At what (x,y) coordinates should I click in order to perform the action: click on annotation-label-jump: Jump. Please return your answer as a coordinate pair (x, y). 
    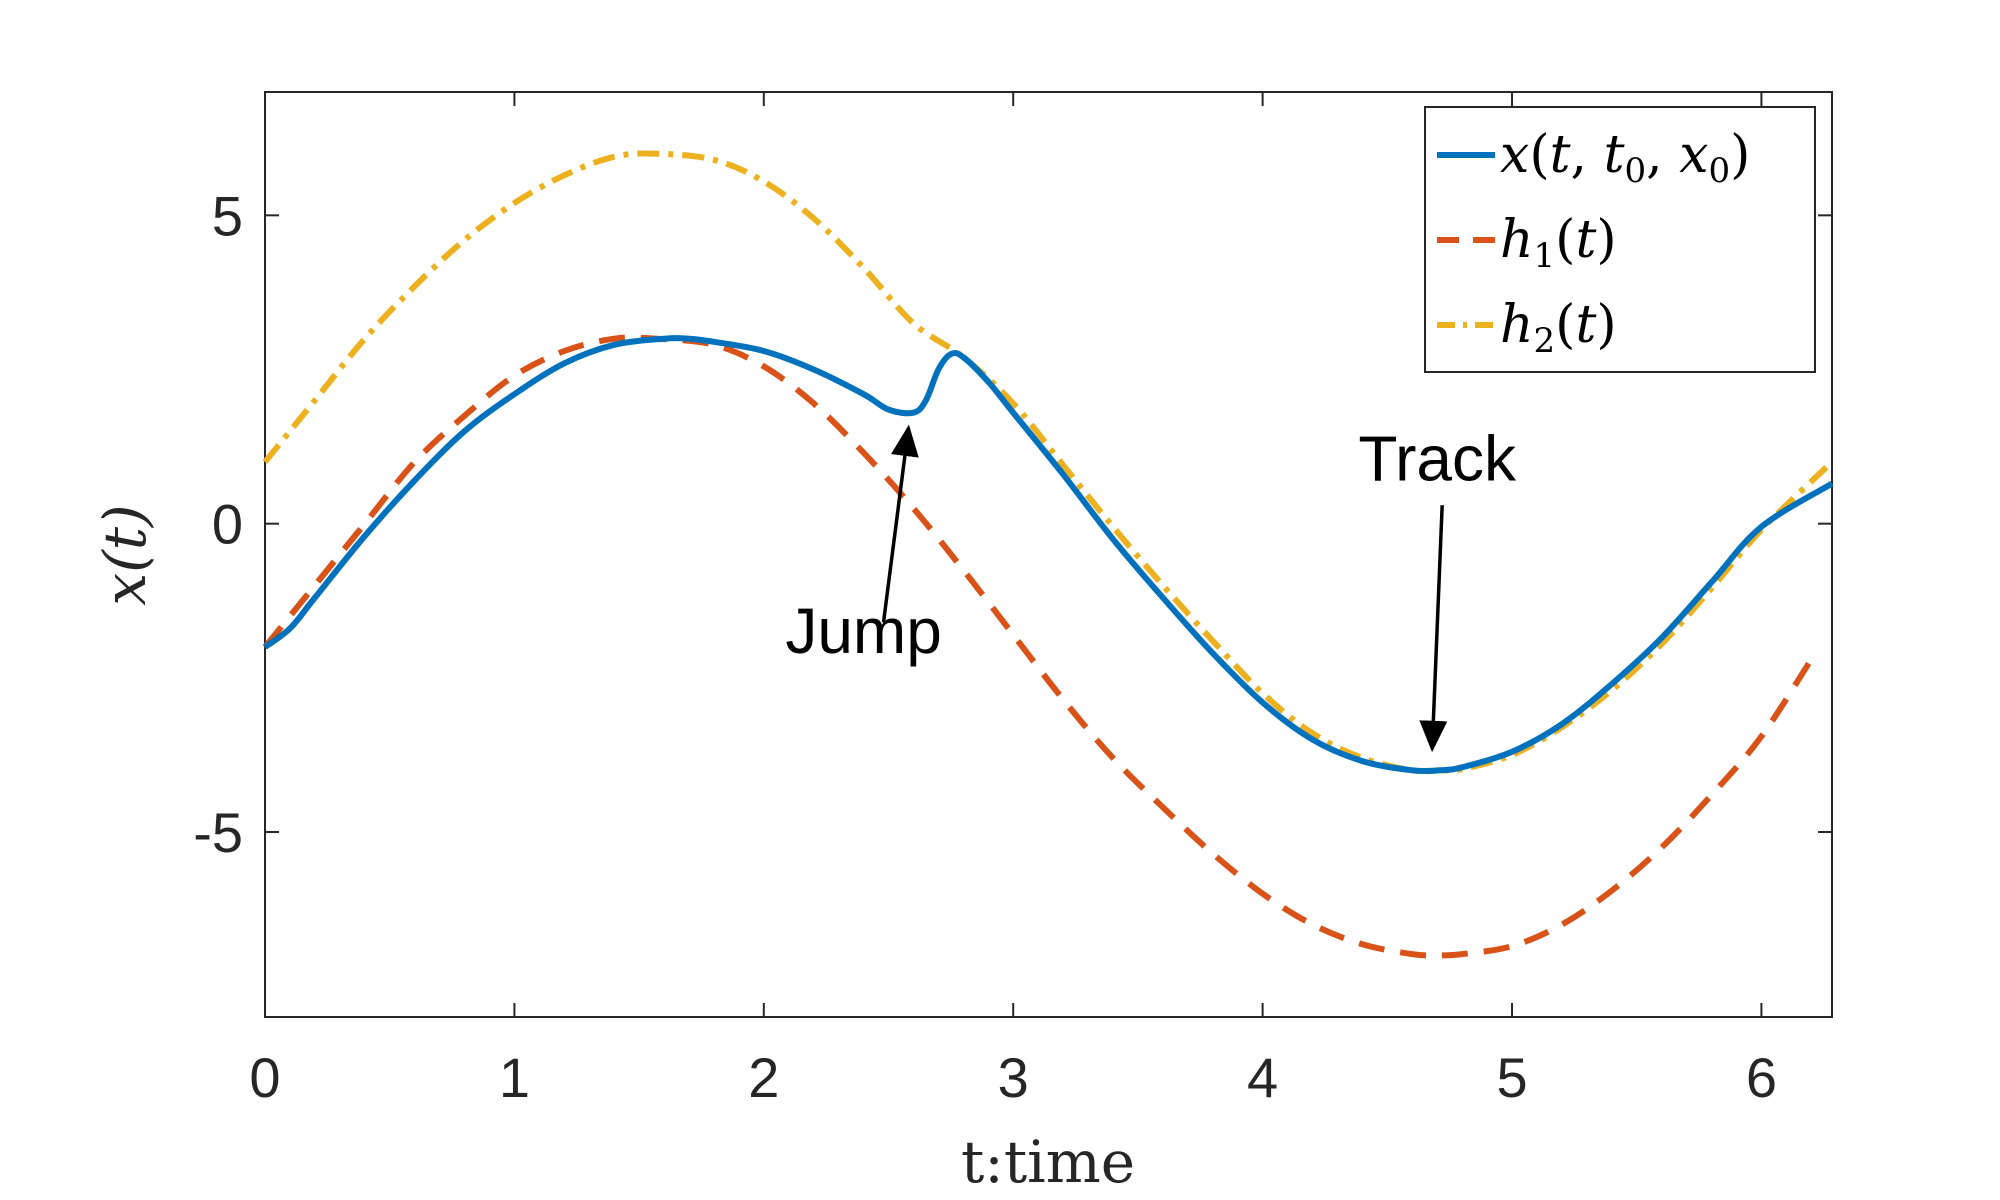
    Looking at the image, I should click on (863, 631).